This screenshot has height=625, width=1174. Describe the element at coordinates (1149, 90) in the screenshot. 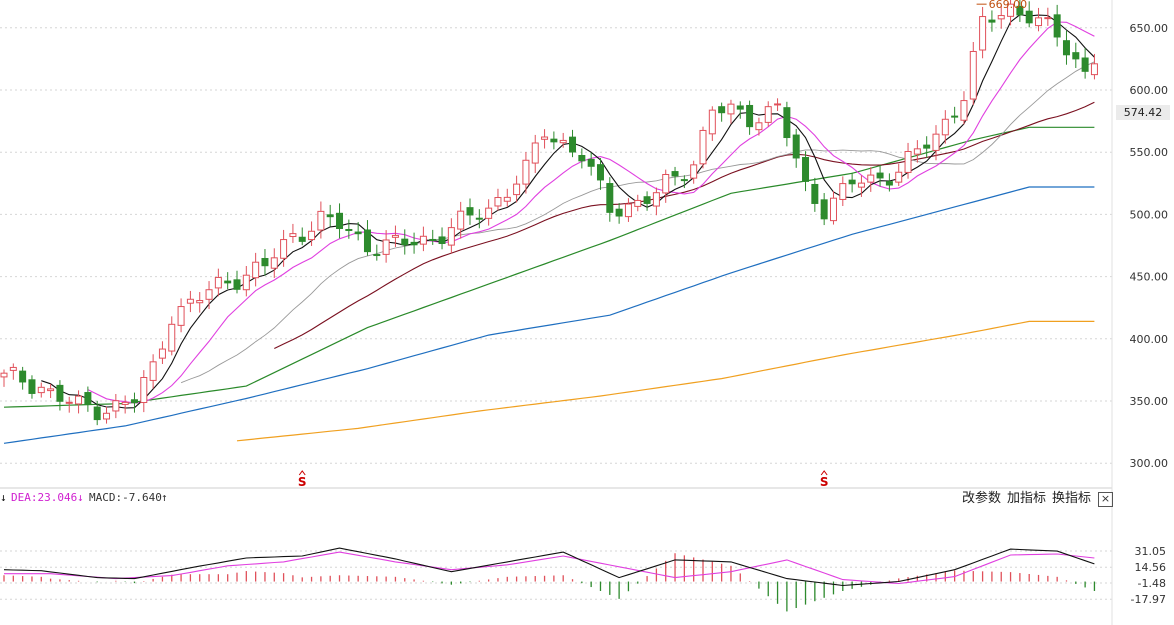

I see `price-tick-label: 600.00` at that location.